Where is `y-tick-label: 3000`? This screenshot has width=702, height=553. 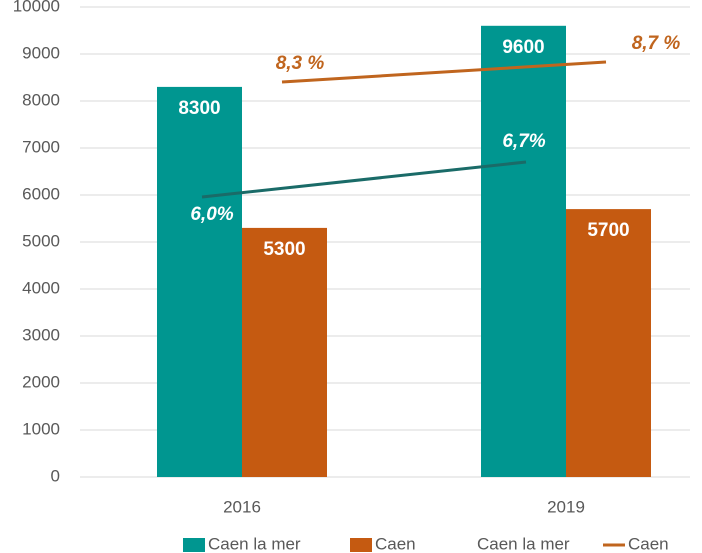
y-tick-label: 3000 is located at coordinates (41, 334).